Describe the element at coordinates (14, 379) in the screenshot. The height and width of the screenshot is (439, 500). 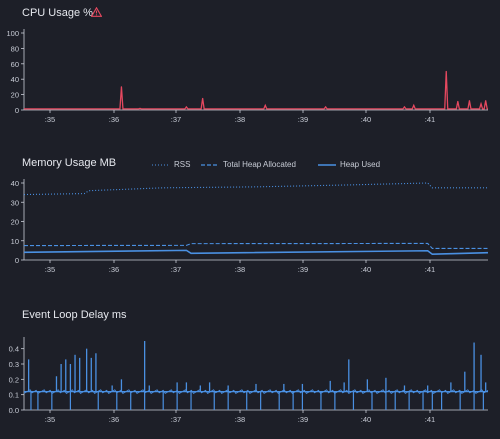
I see `event-loop-ytick-label: 0.2` at that location.